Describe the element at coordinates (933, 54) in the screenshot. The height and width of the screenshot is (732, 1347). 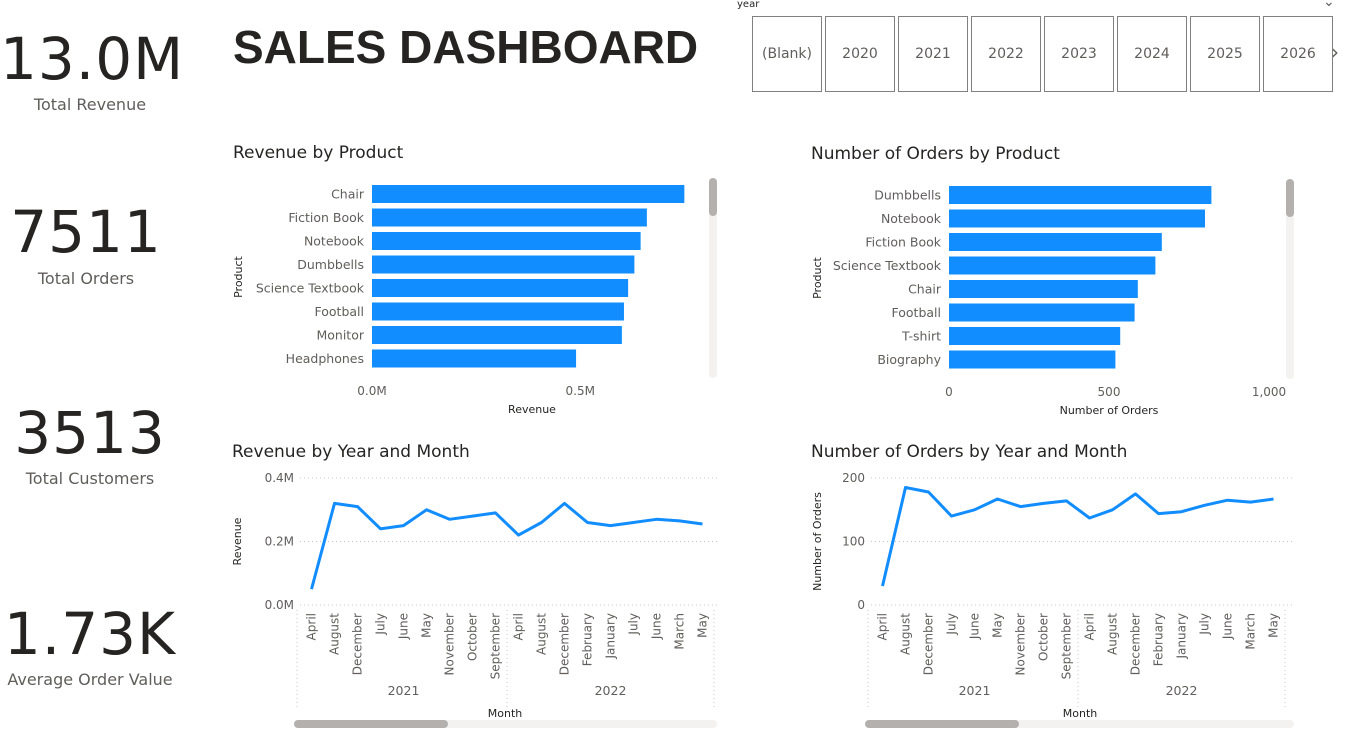
I see `slicer-option: 2021` at that location.